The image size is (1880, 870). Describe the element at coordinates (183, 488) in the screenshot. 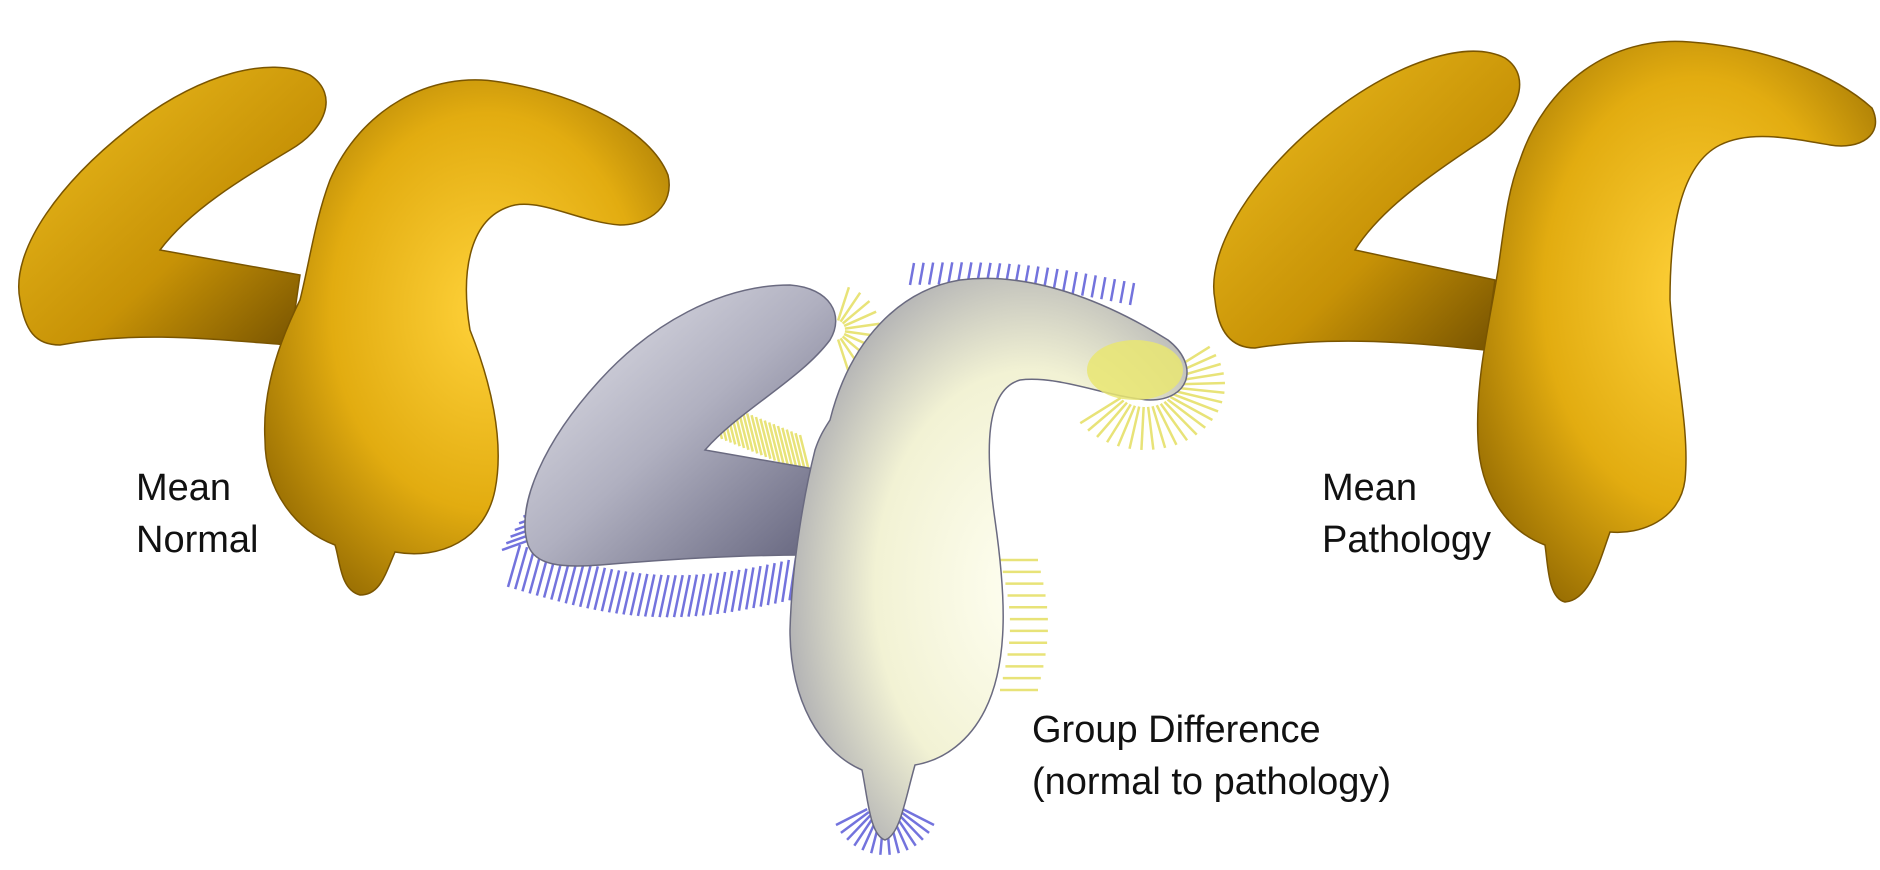

I see `mean-normal-label-line1: Mean` at that location.